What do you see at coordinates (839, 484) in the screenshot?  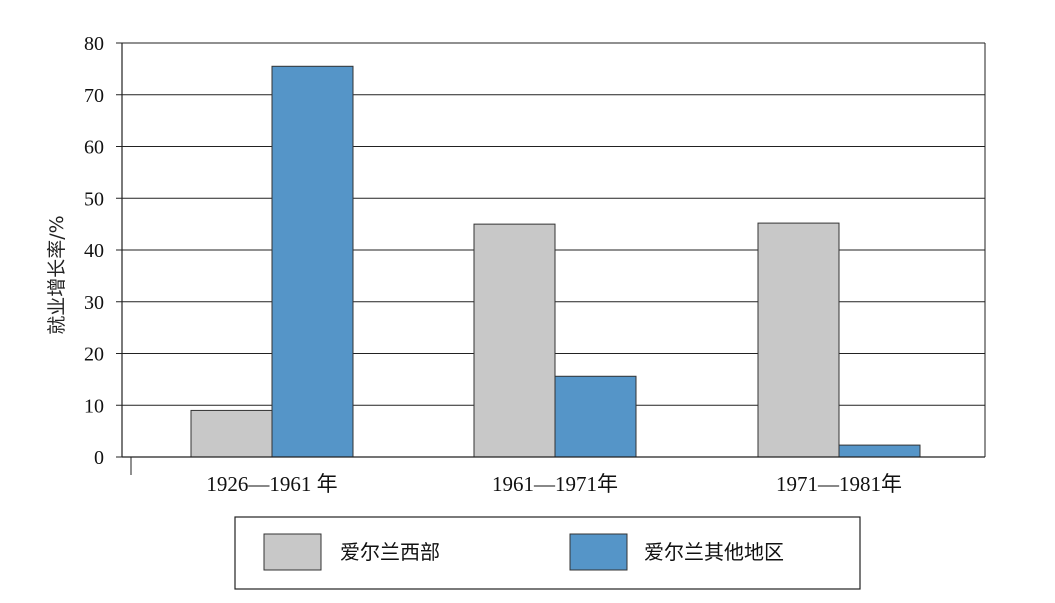 I see `x-category-label: 1971—1981年` at bounding box center [839, 484].